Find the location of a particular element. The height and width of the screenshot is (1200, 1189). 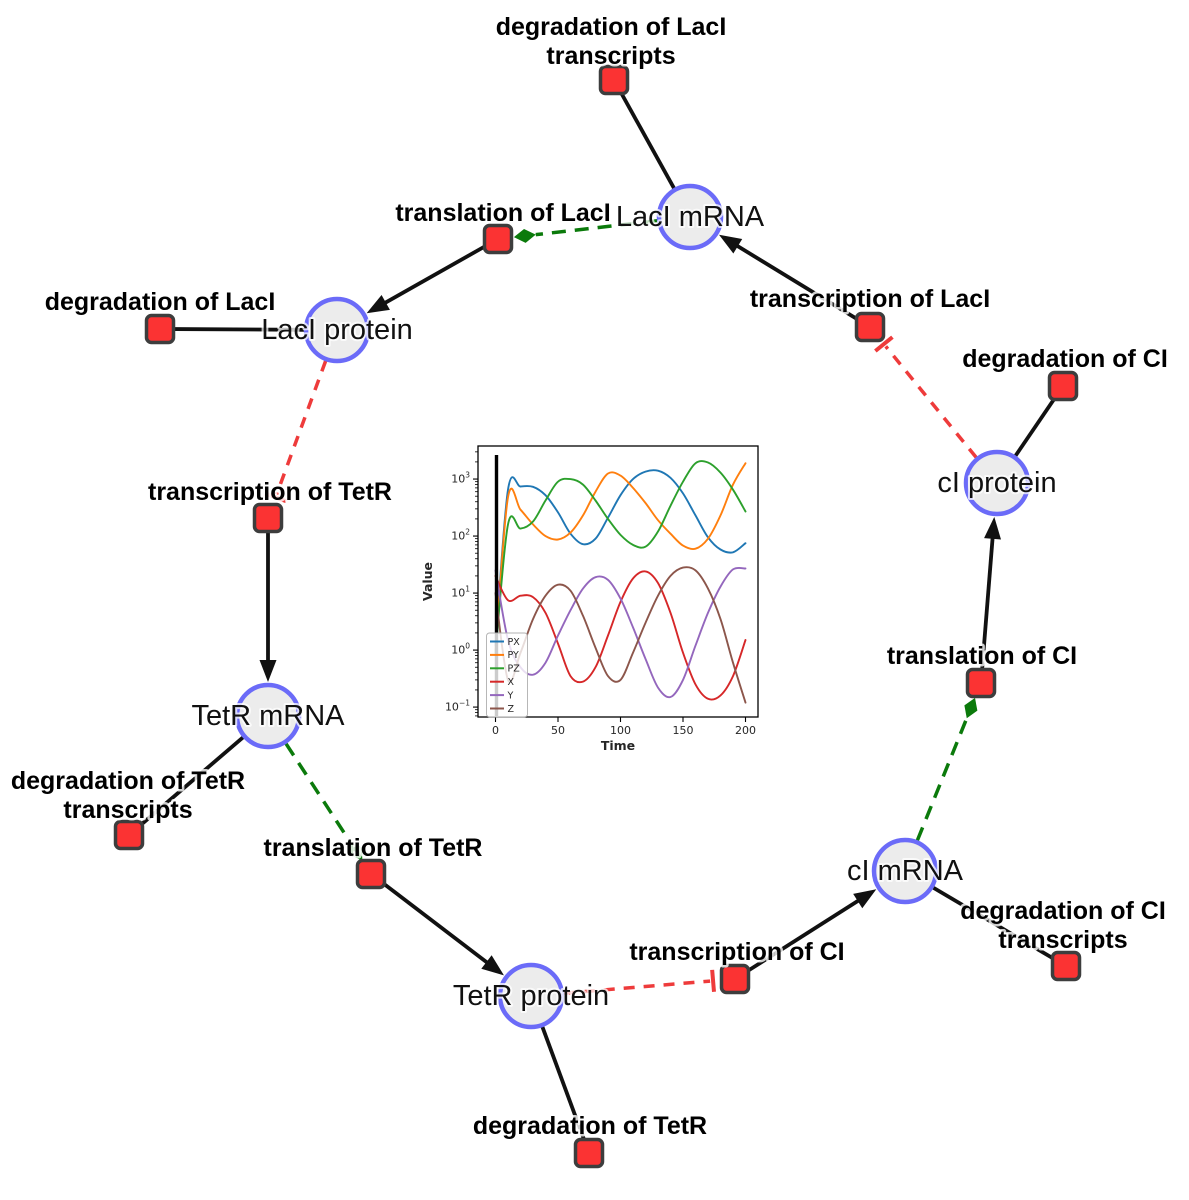

series-layer is located at coordinates (620, 582).